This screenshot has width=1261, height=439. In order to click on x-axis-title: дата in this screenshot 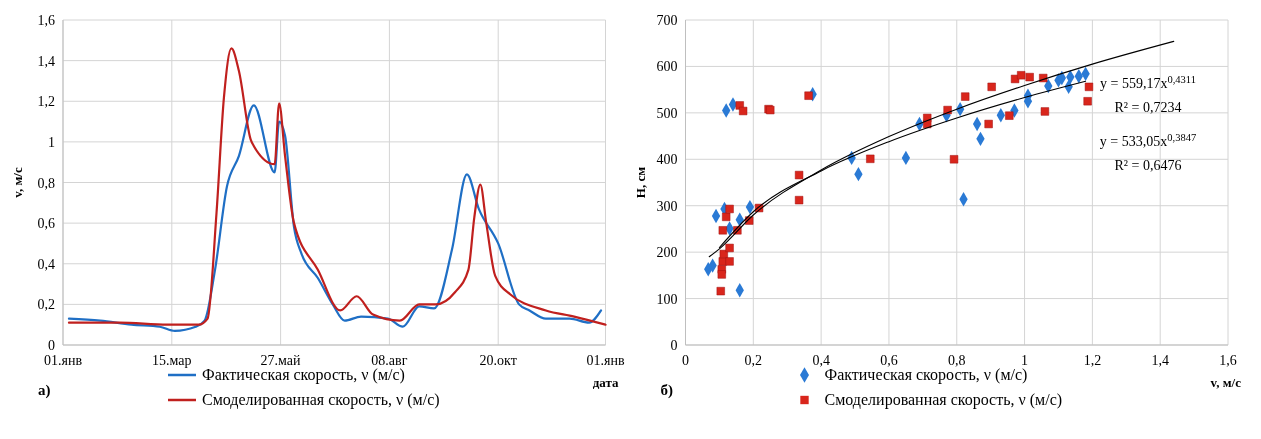, I will do `click(605, 382)`.